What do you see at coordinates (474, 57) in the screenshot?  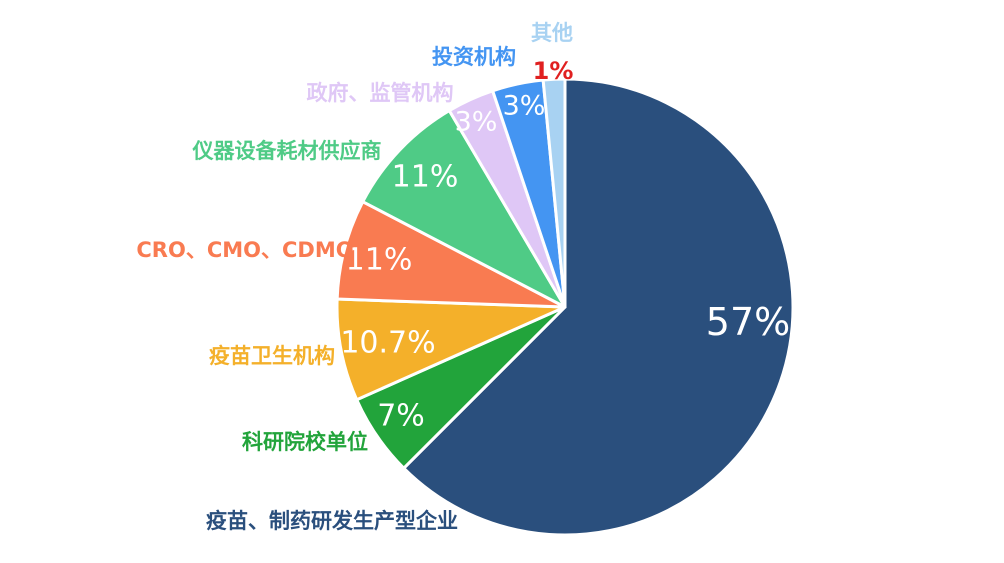 I see `slice-name-label-6: 投资机构` at bounding box center [474, 57].